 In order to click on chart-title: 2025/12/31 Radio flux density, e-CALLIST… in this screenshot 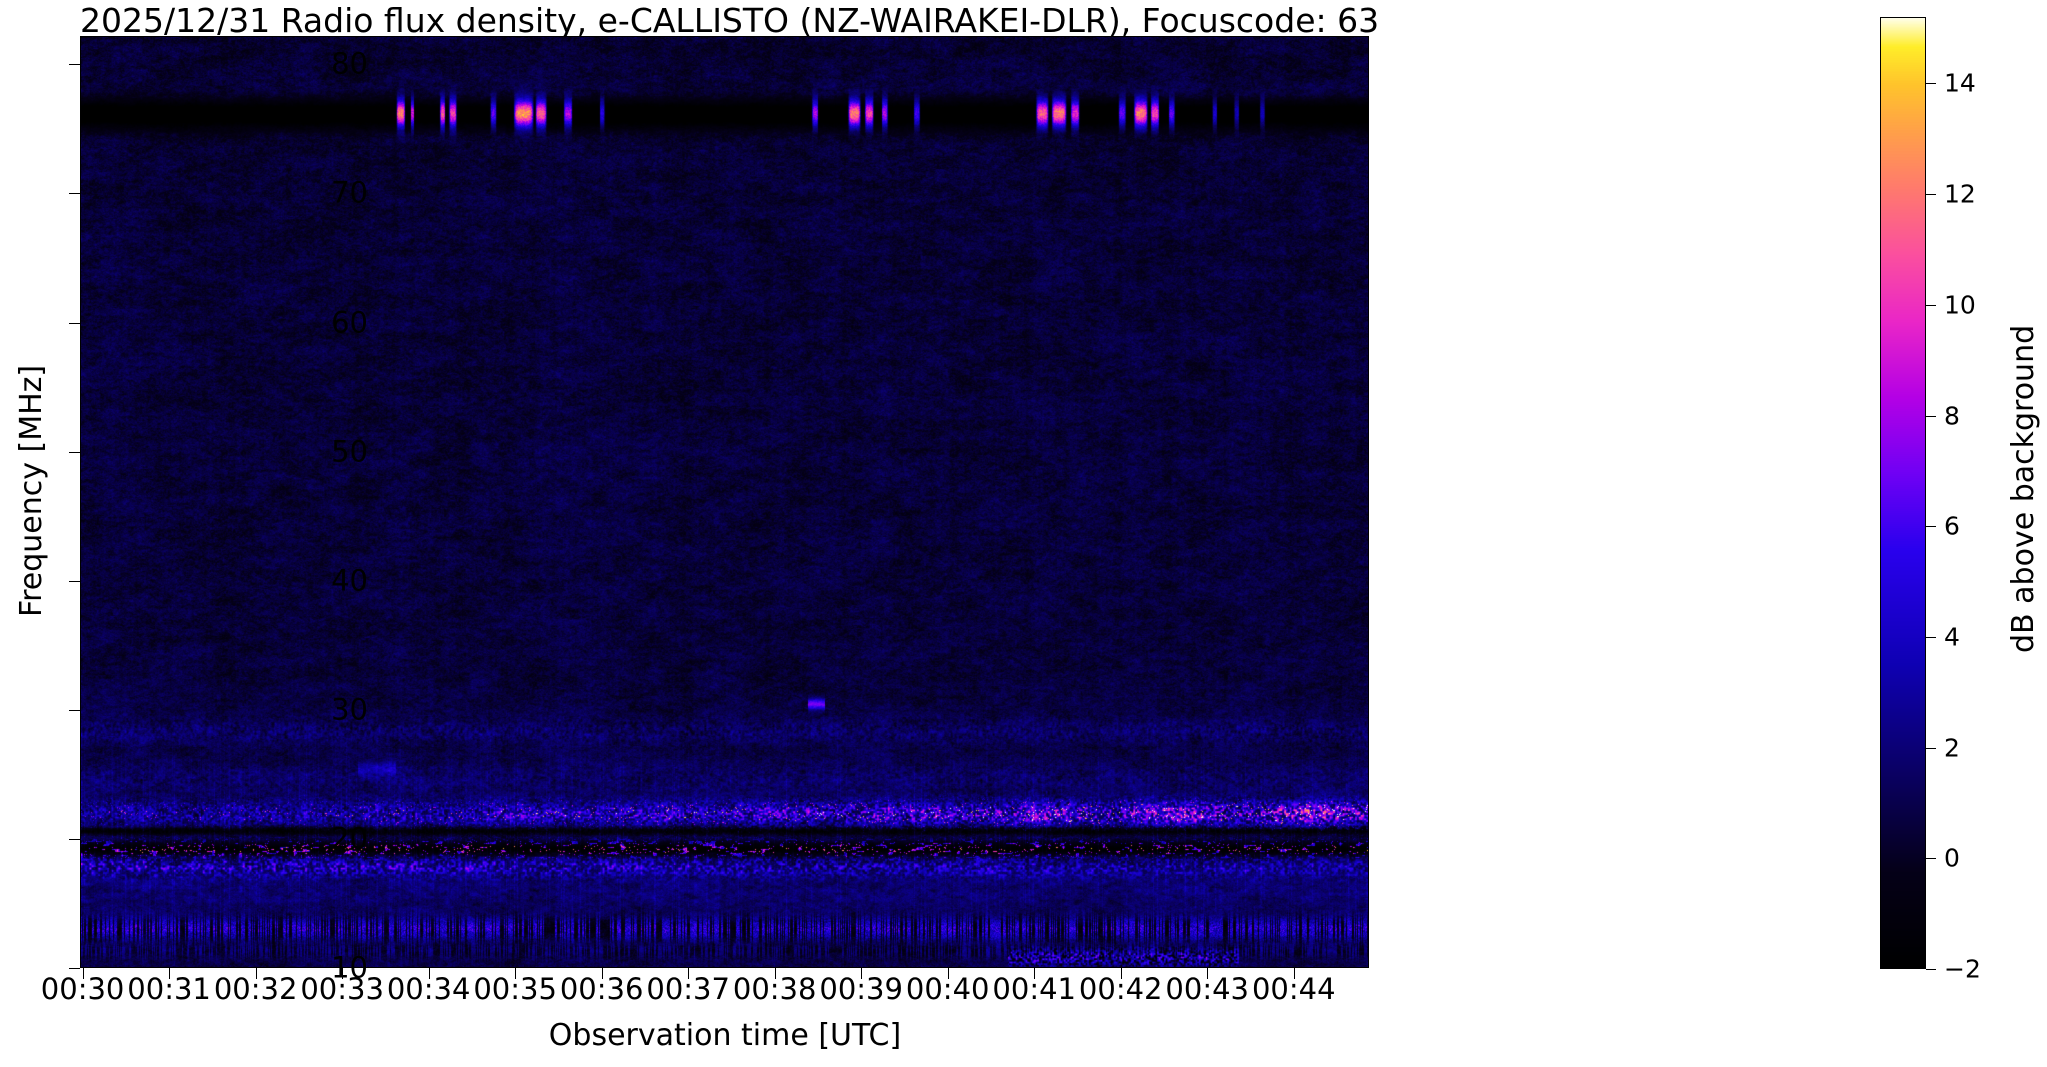, I will do `click(730, 20)`.